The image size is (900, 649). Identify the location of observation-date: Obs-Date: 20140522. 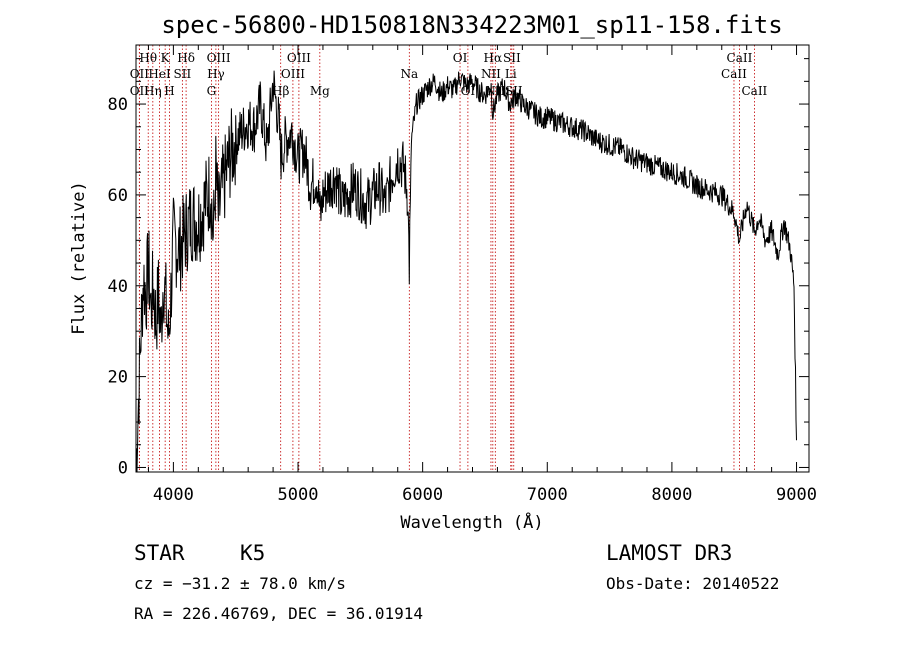
(692, 583).